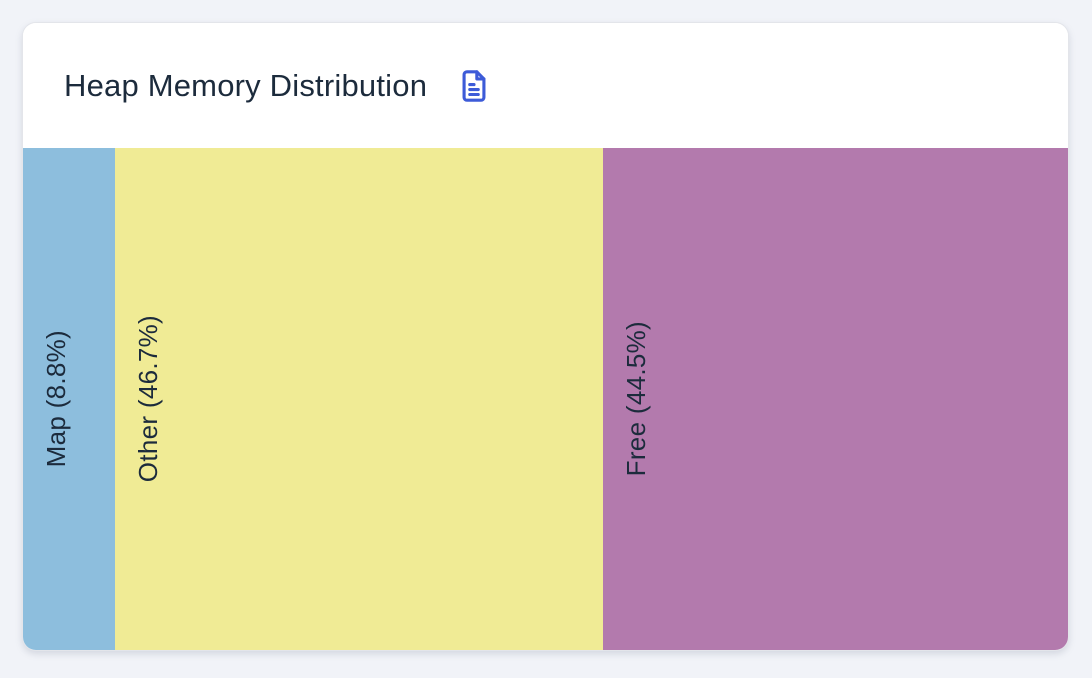 This screenshot has height=678, width=1092. I want to click on chart-segment-map: Map (8.8%), so click(69, 399).